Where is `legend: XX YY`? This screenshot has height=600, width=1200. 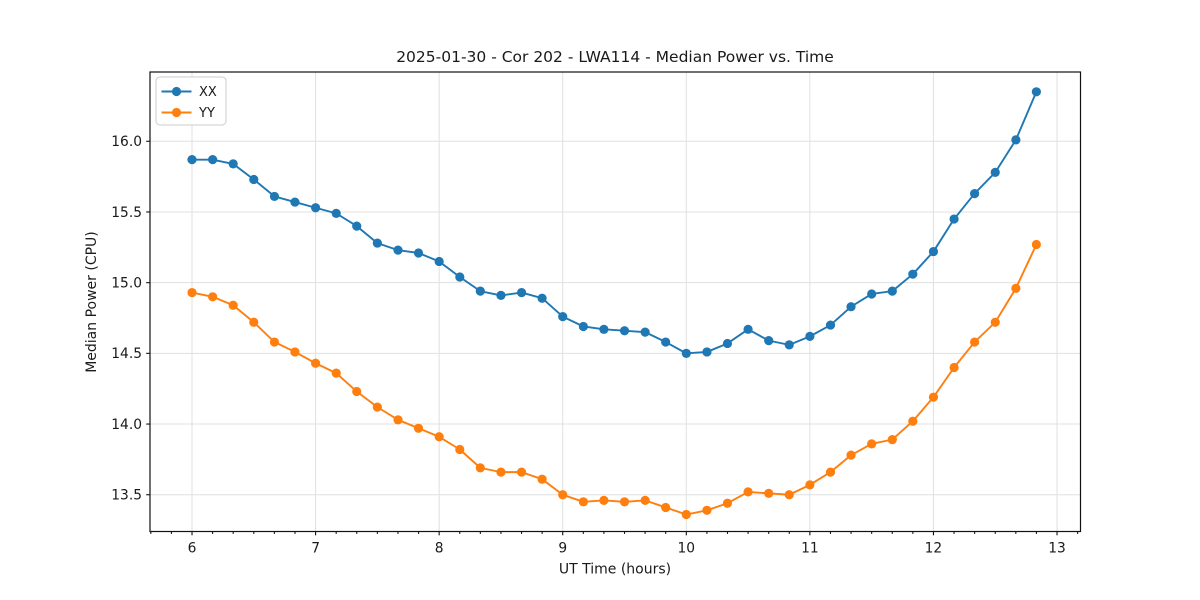 legend: XX YY is located at coordinates (191, 101).